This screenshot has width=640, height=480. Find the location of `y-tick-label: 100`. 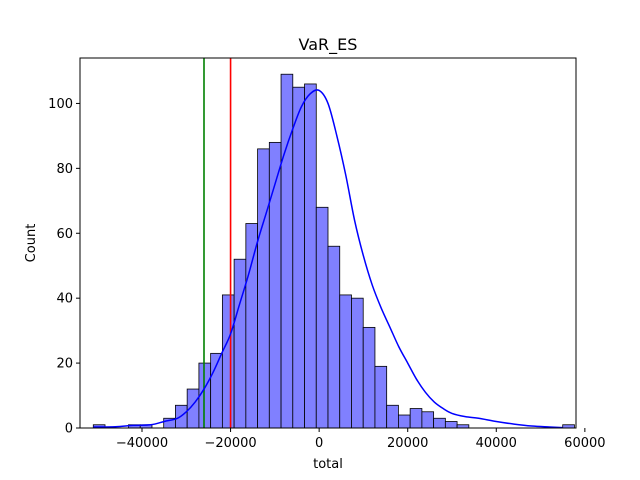

y-tick-label: 100 is located at coordinates (60, 104).